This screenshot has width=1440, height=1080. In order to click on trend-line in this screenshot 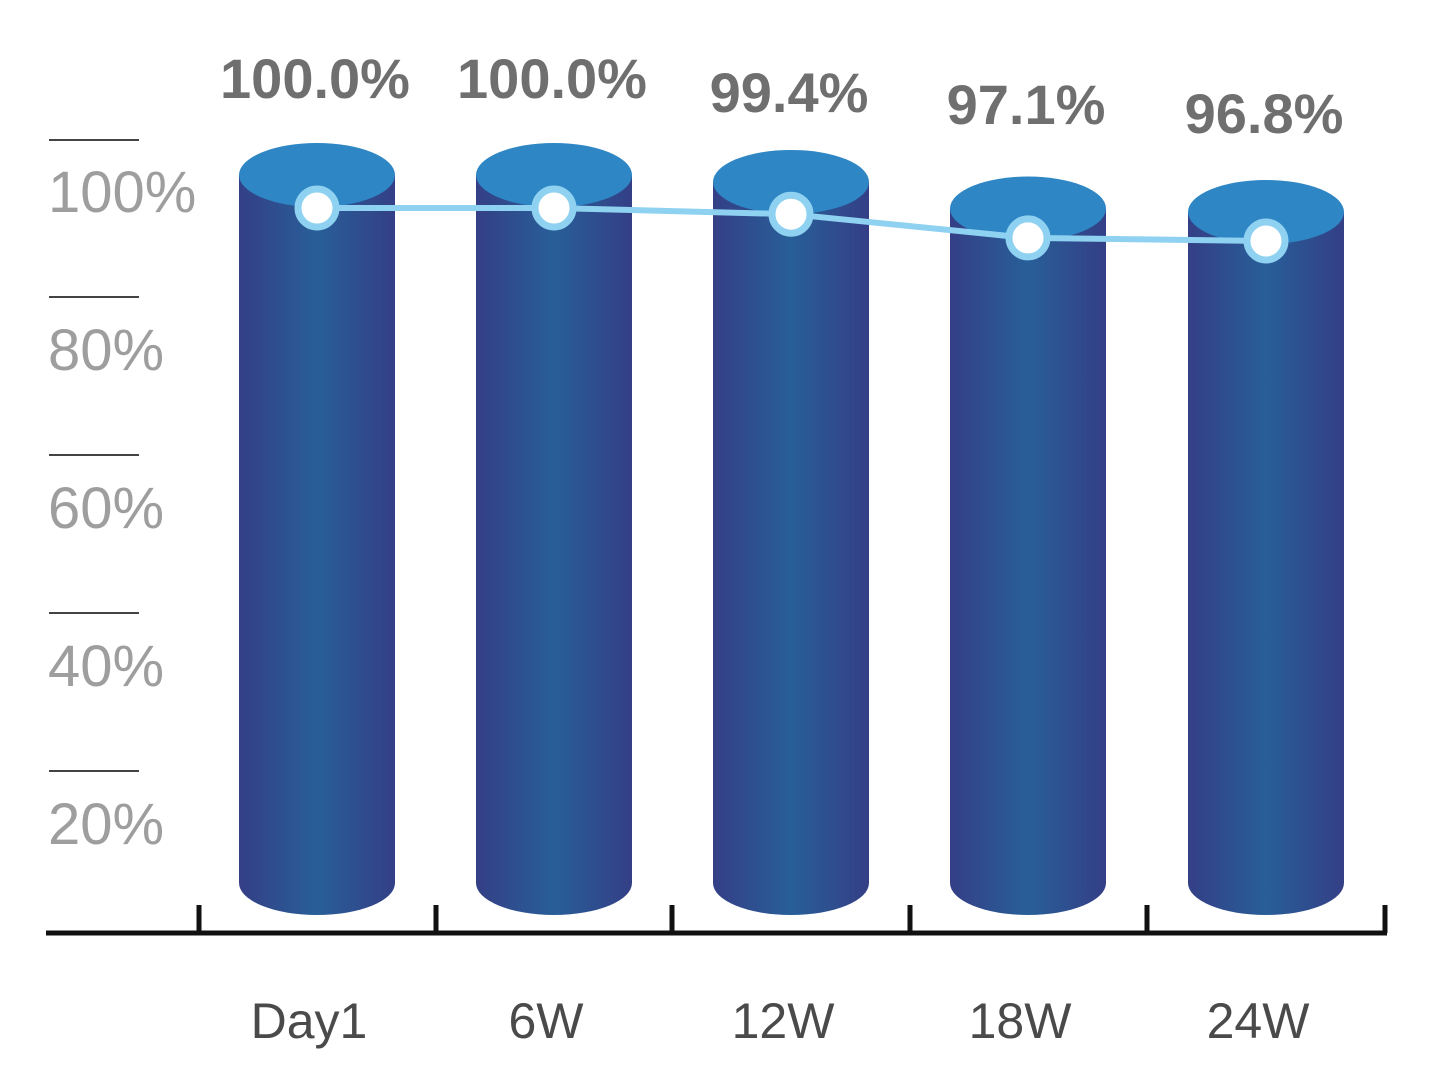, I will do `click(791, 224)`.